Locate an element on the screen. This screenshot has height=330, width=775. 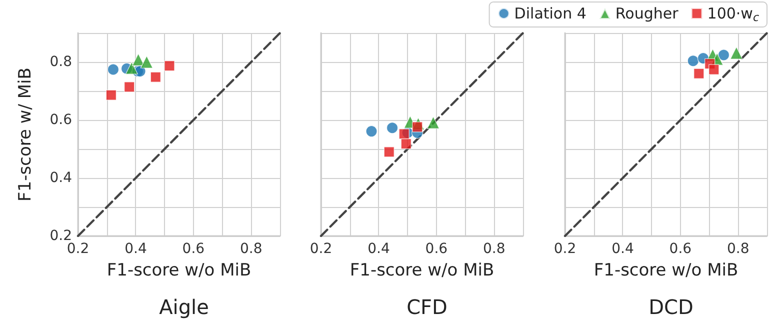
text: DCD is located at coordinates (671, 307).